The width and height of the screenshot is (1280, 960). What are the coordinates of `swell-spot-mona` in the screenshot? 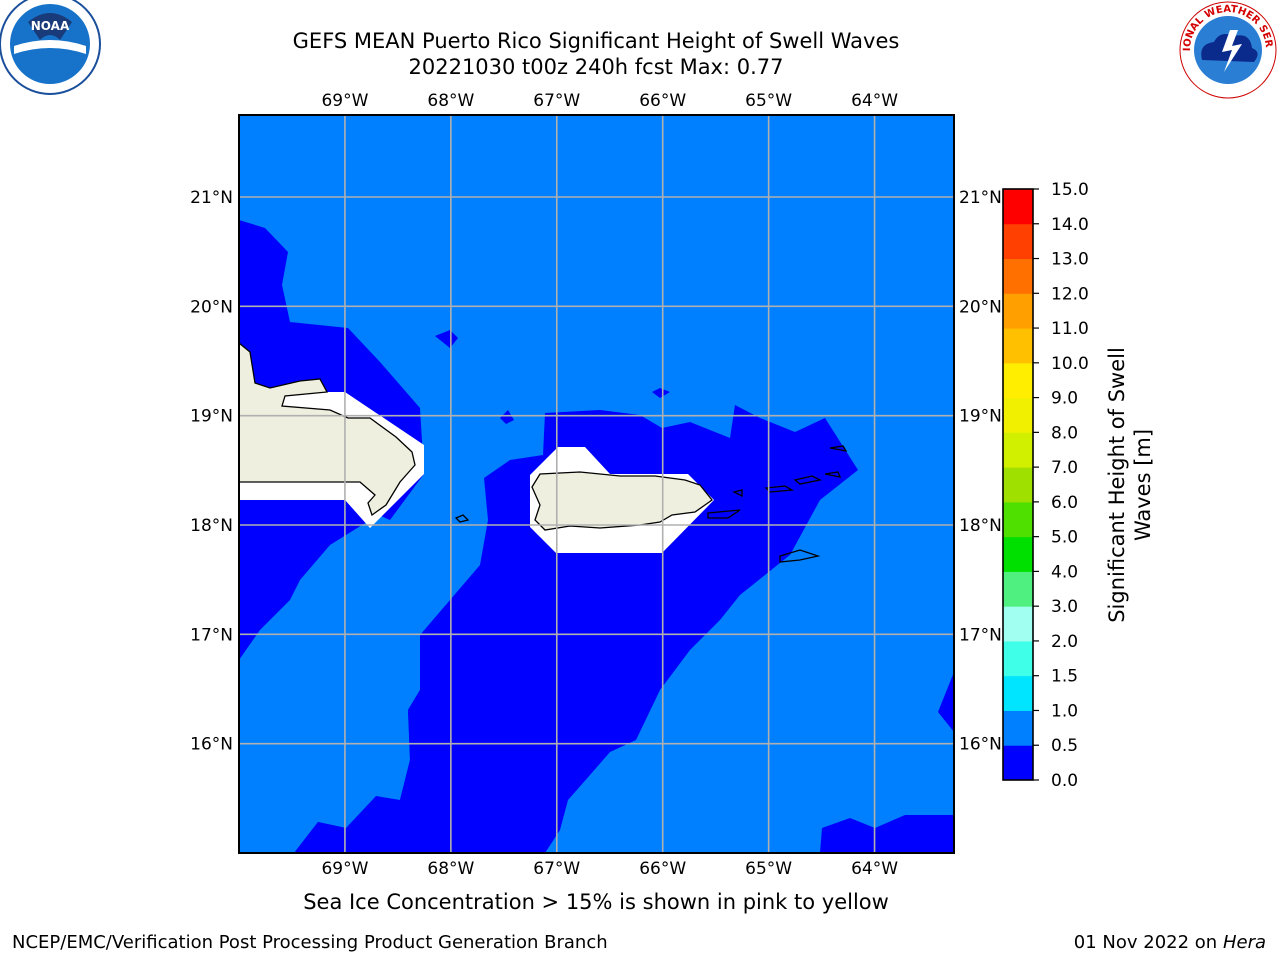 It's located at (507, 417).